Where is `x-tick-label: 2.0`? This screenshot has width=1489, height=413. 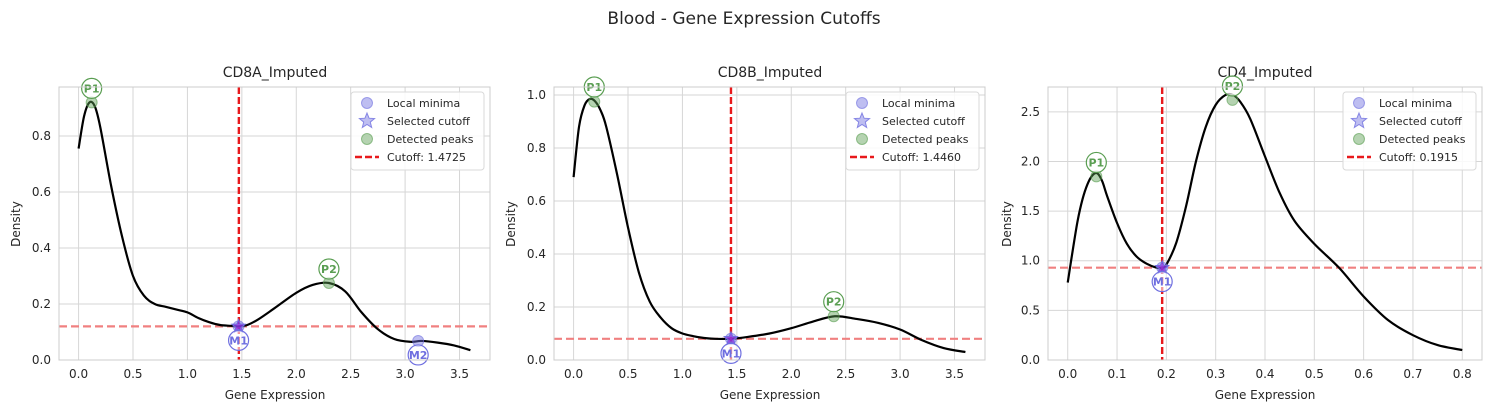 x-tick-label: 2.0 is located at coordinates (791, 374).